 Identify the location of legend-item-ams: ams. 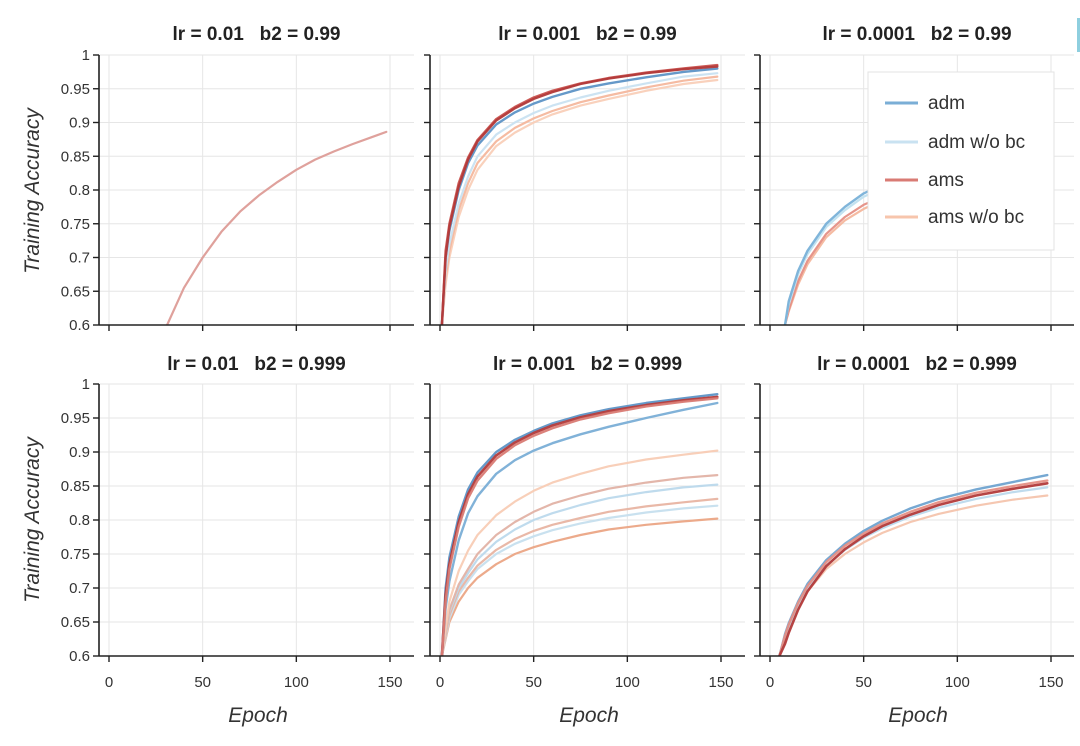
(924, 180).